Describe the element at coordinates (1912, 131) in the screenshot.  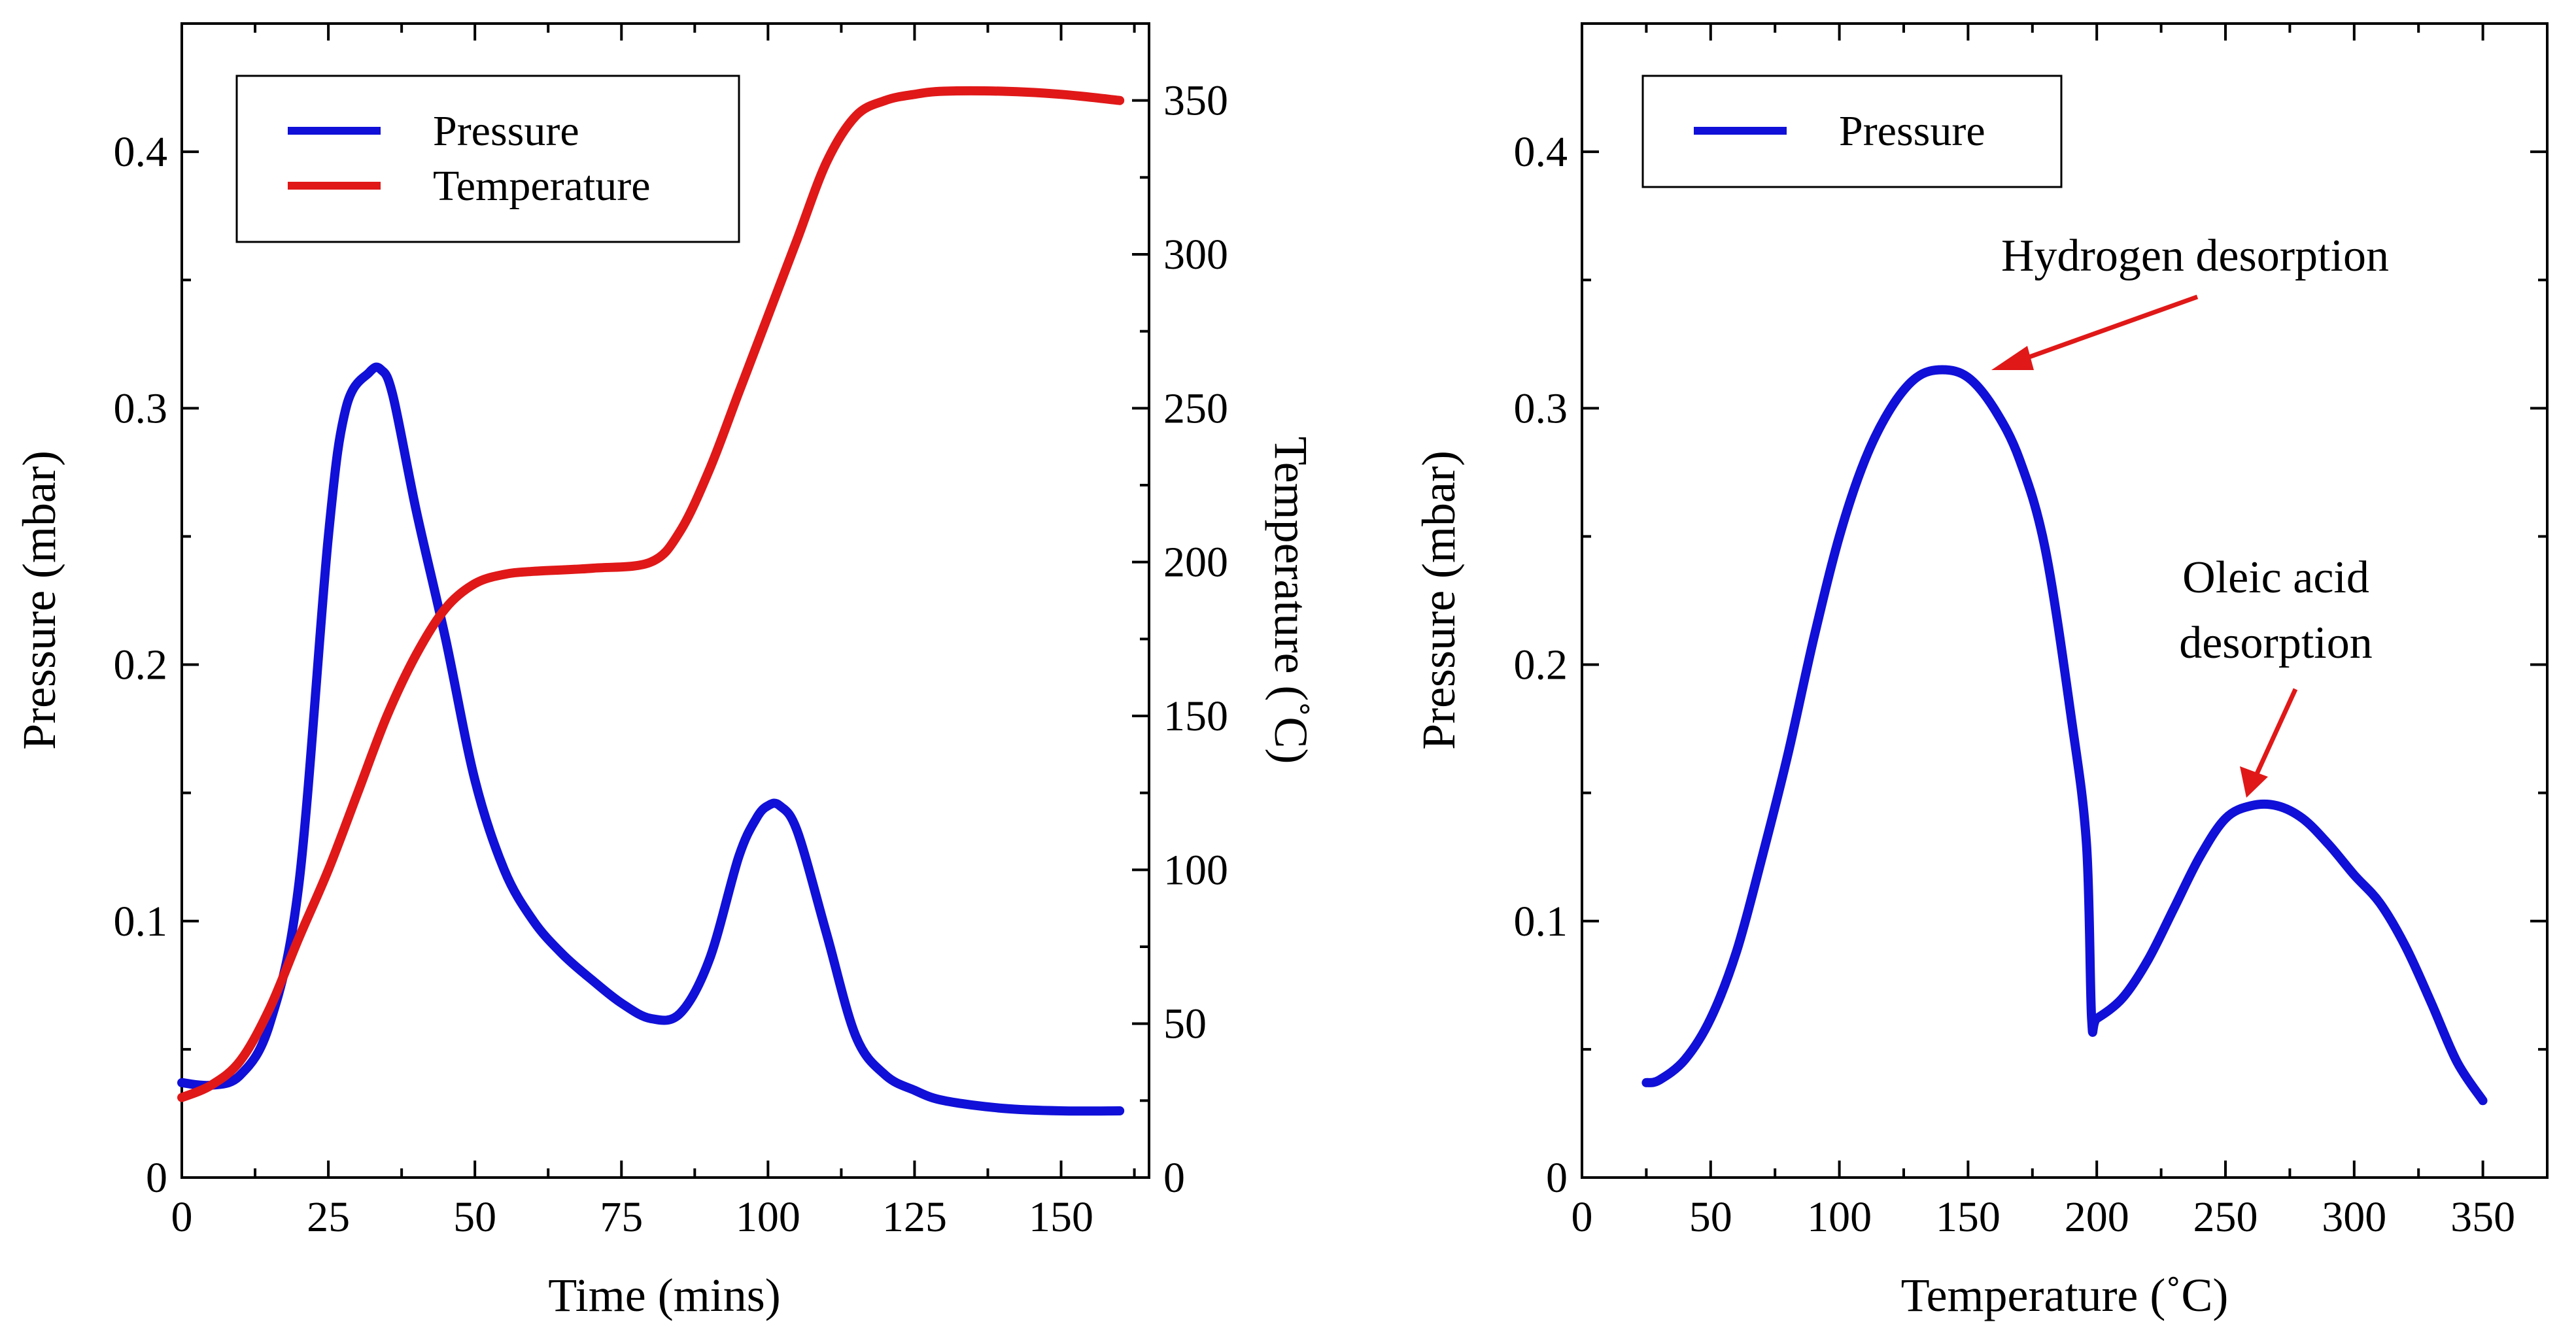
I see `legend-label-pressure-right: Pressure` at that location.